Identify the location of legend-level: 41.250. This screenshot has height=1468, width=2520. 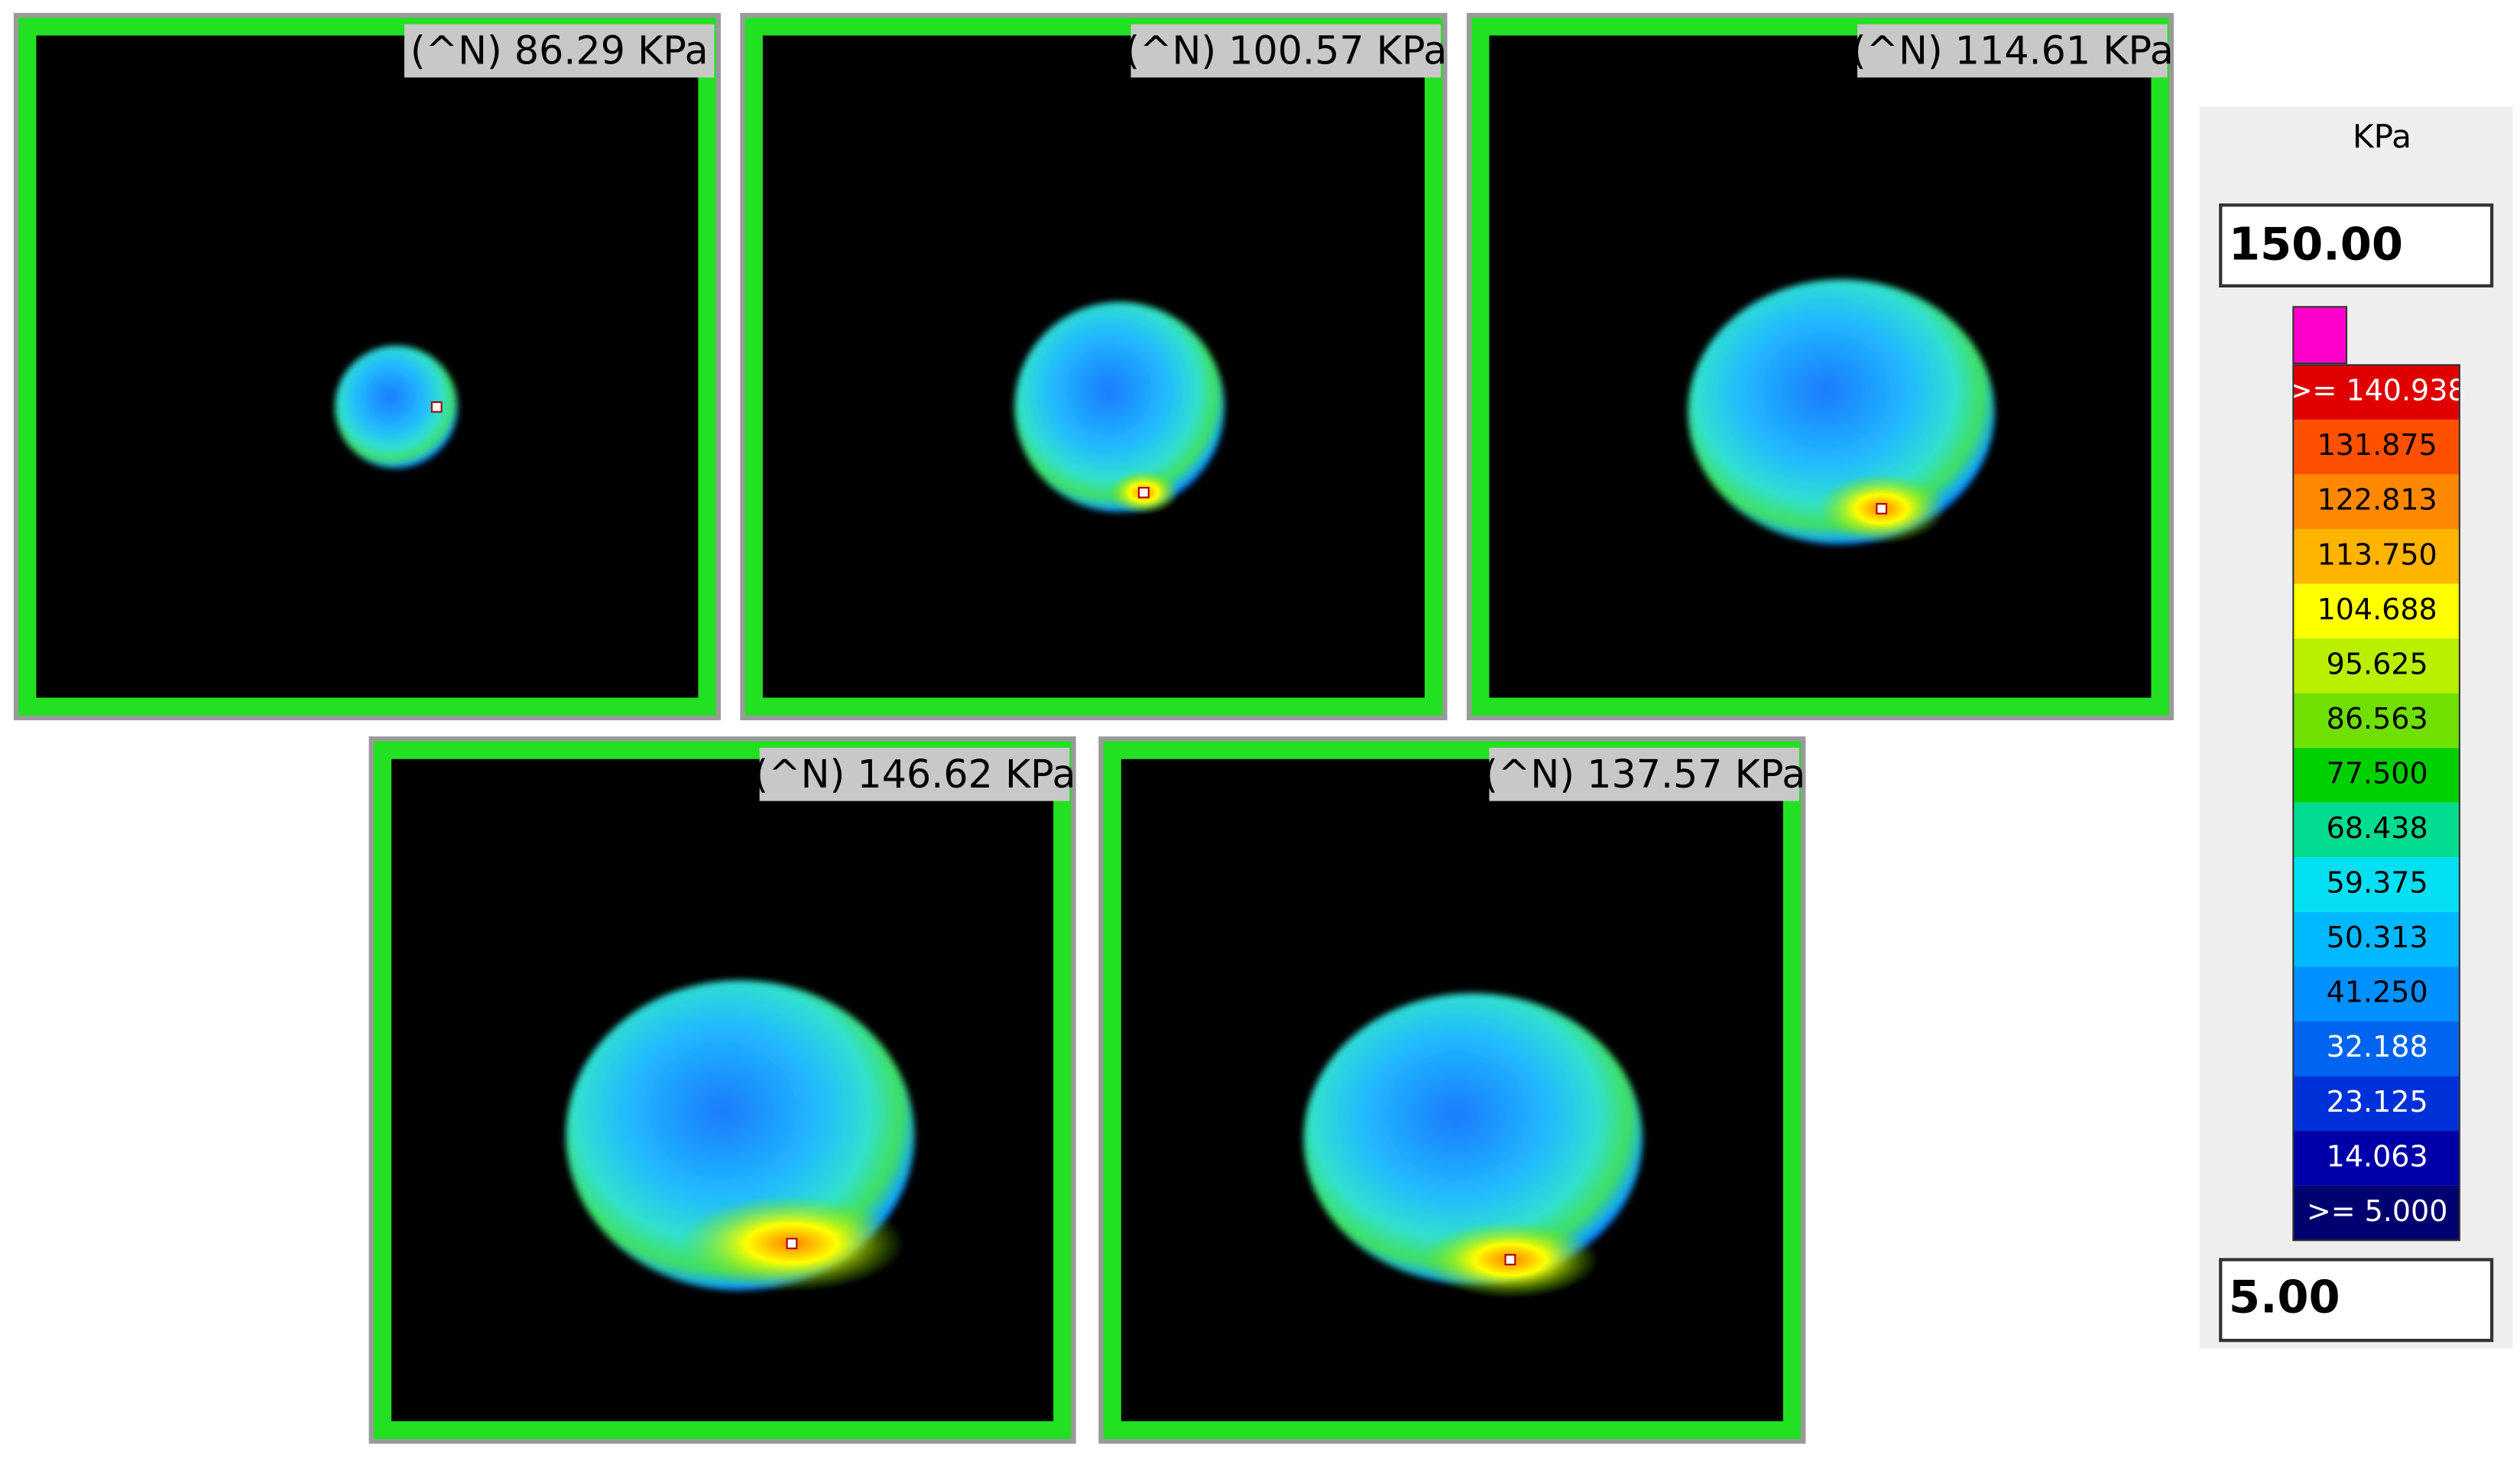
(2377, 992).